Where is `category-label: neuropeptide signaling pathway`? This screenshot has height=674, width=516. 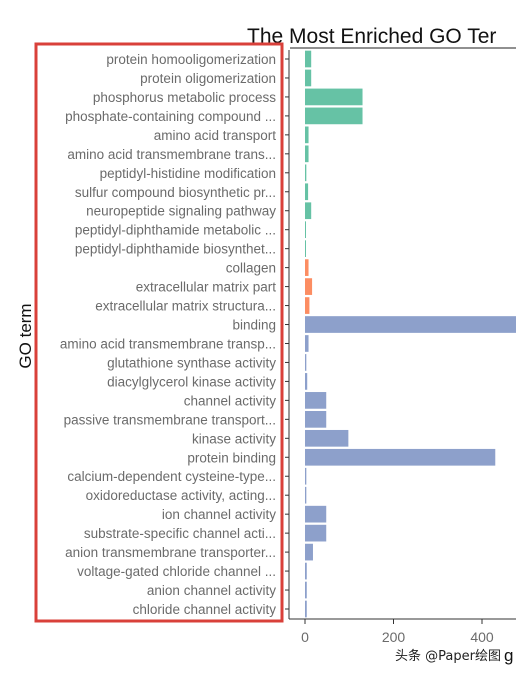
category-label: neuropeptide signaling pathway is located at coordinates (181, 211).